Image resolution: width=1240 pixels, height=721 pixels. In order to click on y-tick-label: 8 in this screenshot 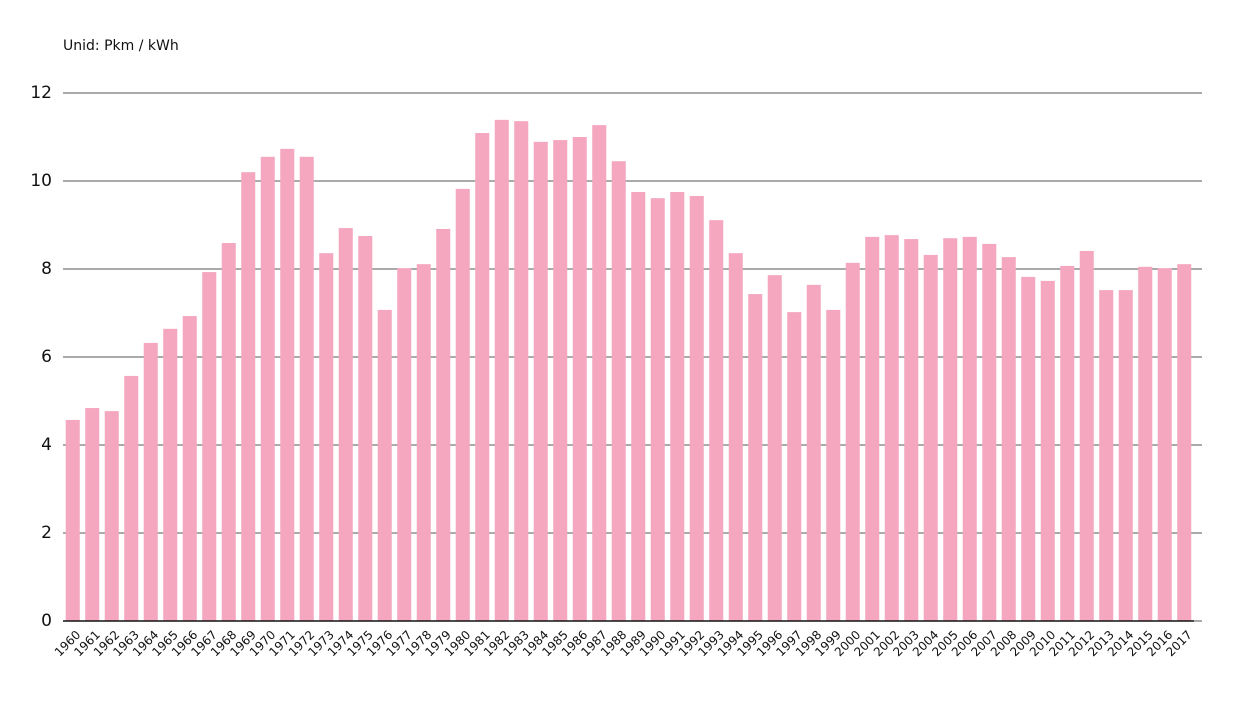, I will do `click(46, 269)`.